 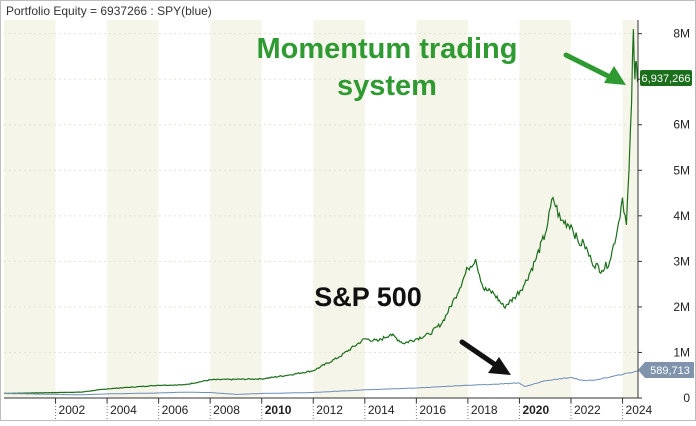 I want to click on x-tick-label: 2014, so click(x=381, y=410).